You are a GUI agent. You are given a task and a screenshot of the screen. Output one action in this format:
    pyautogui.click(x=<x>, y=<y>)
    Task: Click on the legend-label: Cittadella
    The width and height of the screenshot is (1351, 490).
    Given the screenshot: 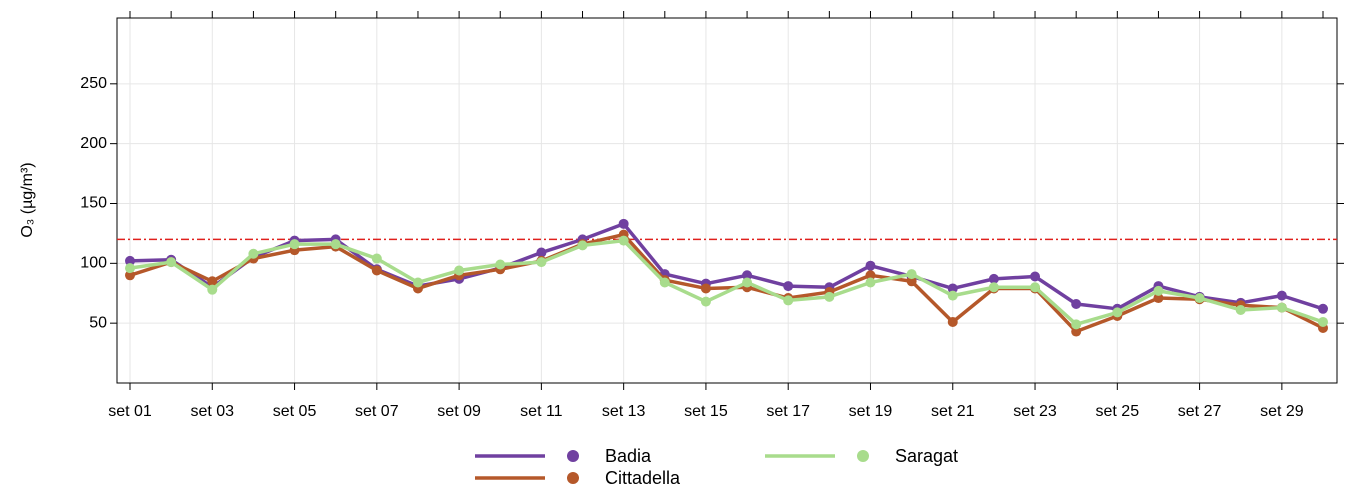 What is the action you would take?
    pyautogui.click(x=643, y=478)
    